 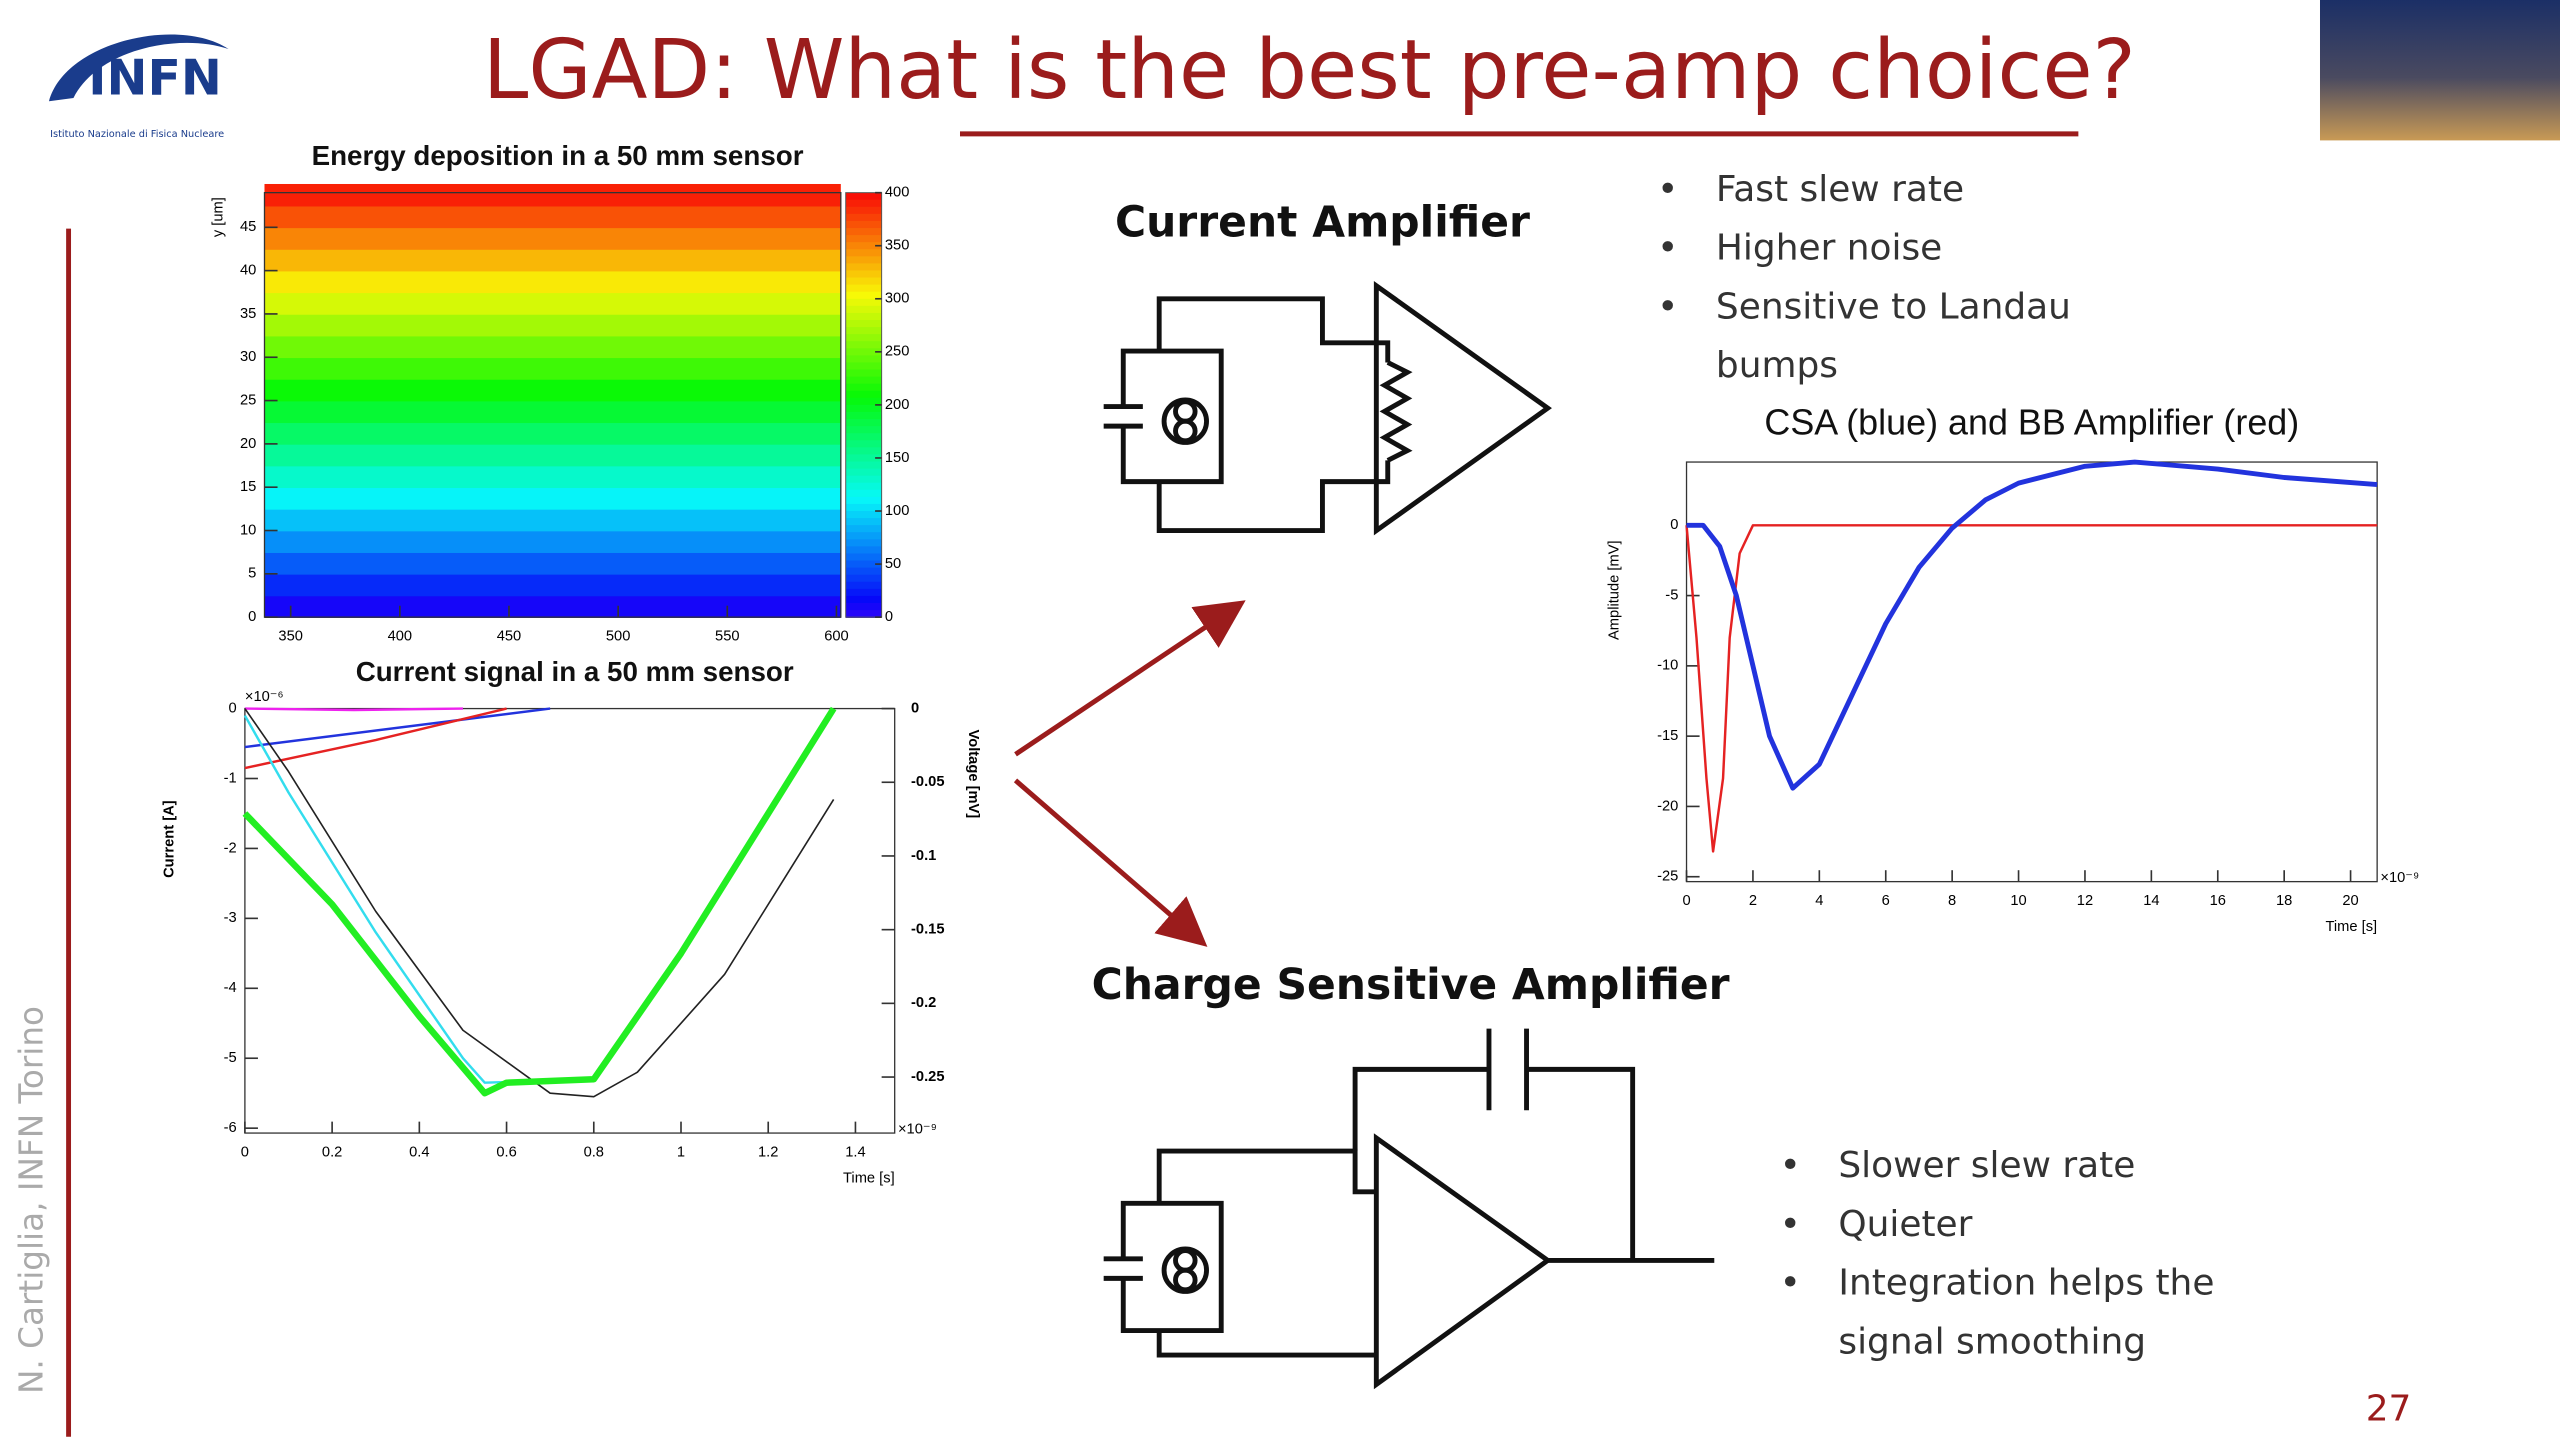 What do you see at coordinates (230, 988) in the screenshot?
I see `y-tick-label: -4` at bounding box center [230, 988].